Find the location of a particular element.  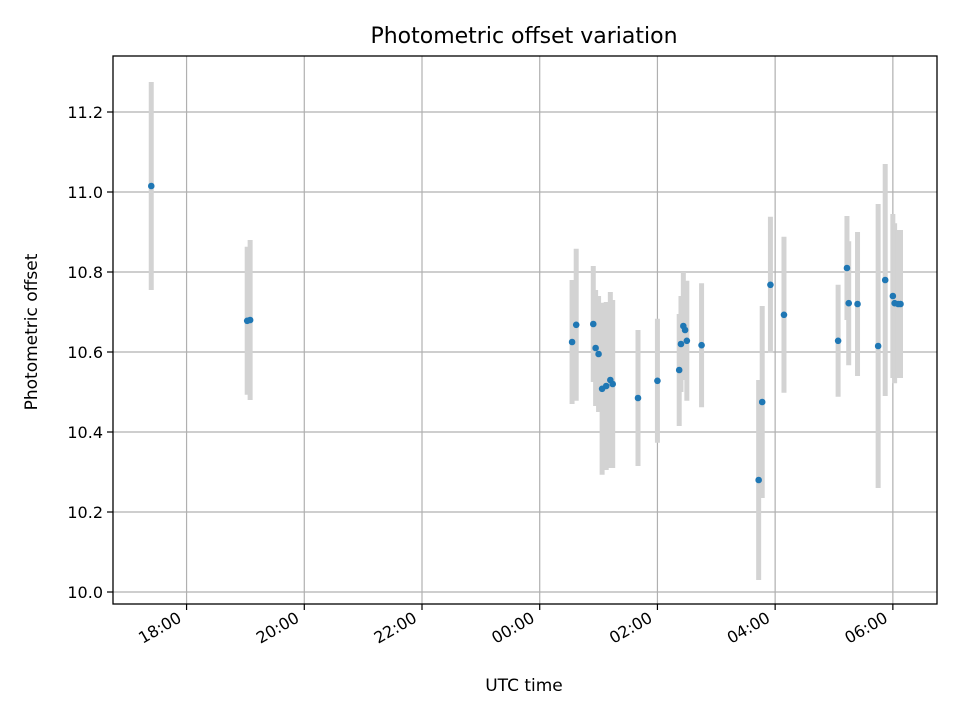

x-tick-label: 22:00 is located at coordinates (395, 628).